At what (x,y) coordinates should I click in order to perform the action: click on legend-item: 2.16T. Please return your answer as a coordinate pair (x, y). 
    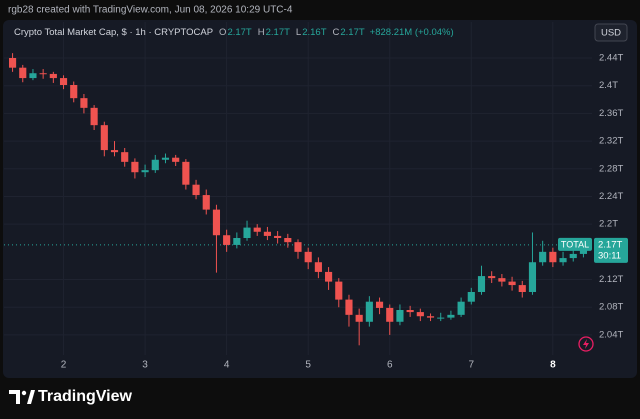
    Looking at the image, I should click on (314, 32).